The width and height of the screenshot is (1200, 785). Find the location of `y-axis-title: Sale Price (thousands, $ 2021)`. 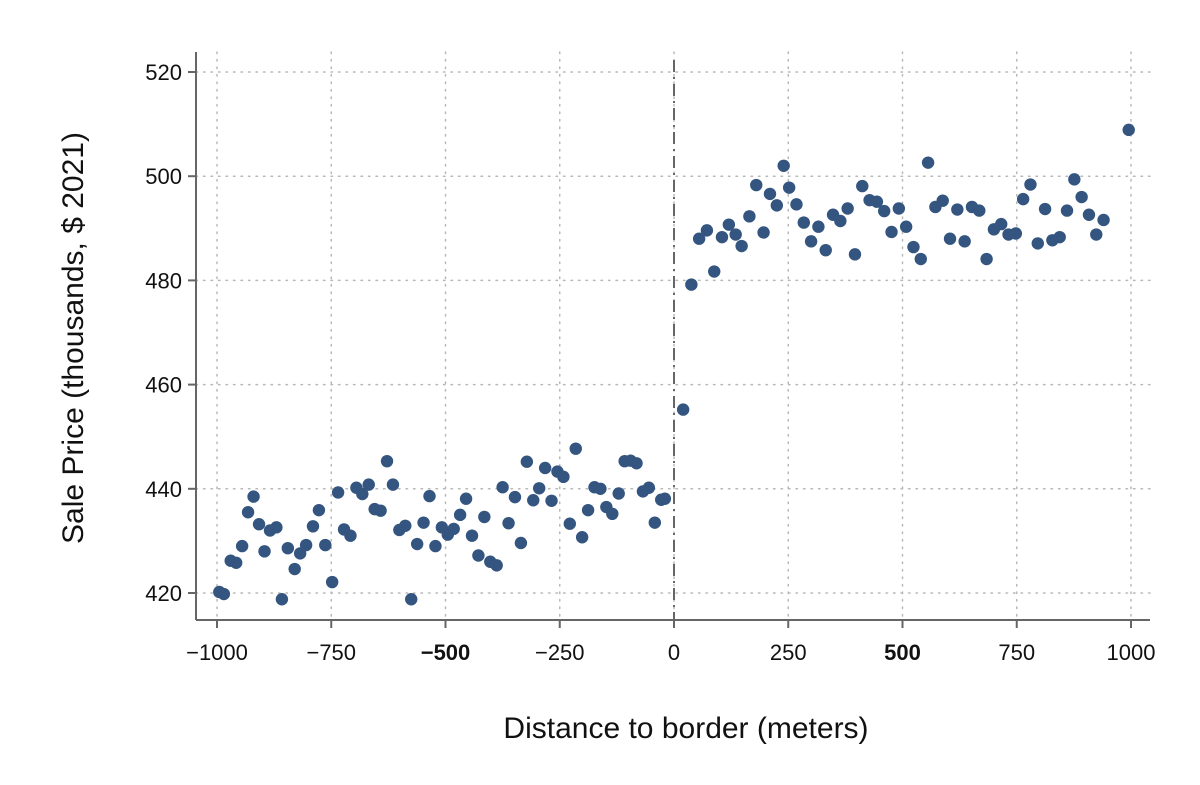

y-axis-title: Sale Price (thousands, $ 2021) is located at coordinates (73, 338).